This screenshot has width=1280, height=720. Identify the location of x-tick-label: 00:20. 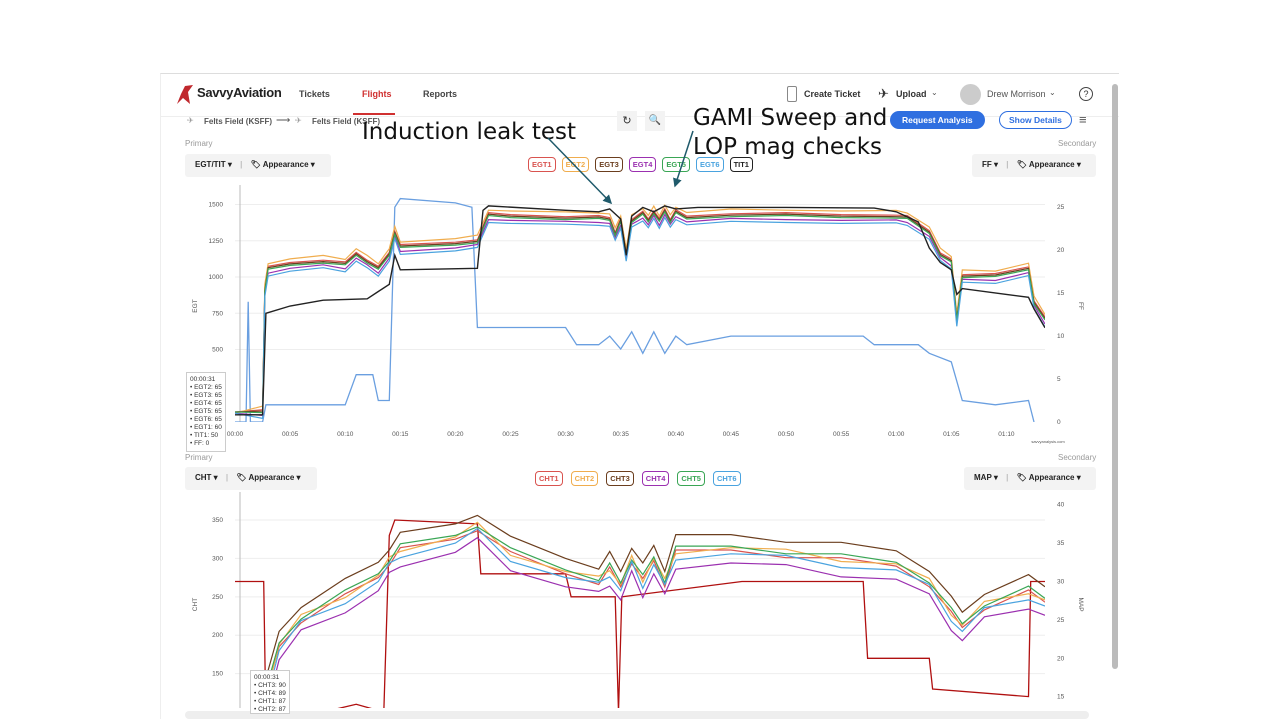
(455, 434).